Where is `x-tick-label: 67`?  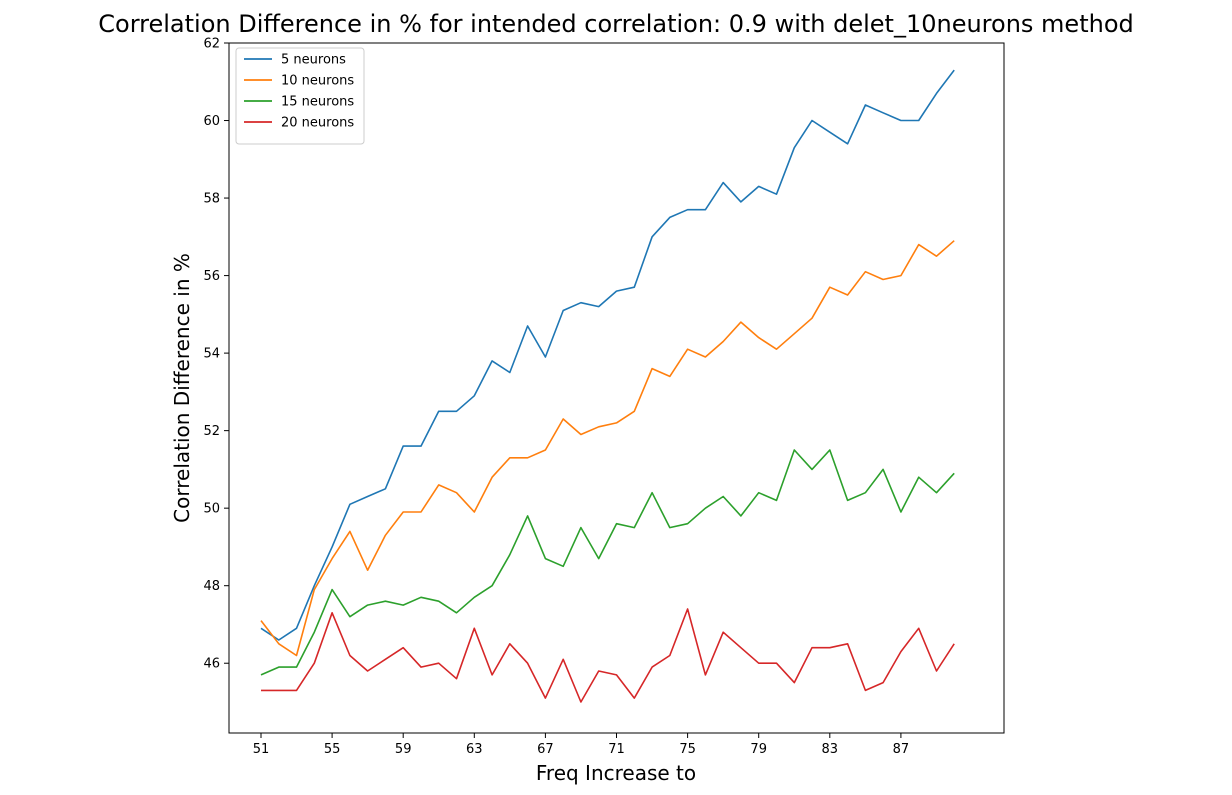 x-tick-label: 67 is located at coordinates (545, 749).